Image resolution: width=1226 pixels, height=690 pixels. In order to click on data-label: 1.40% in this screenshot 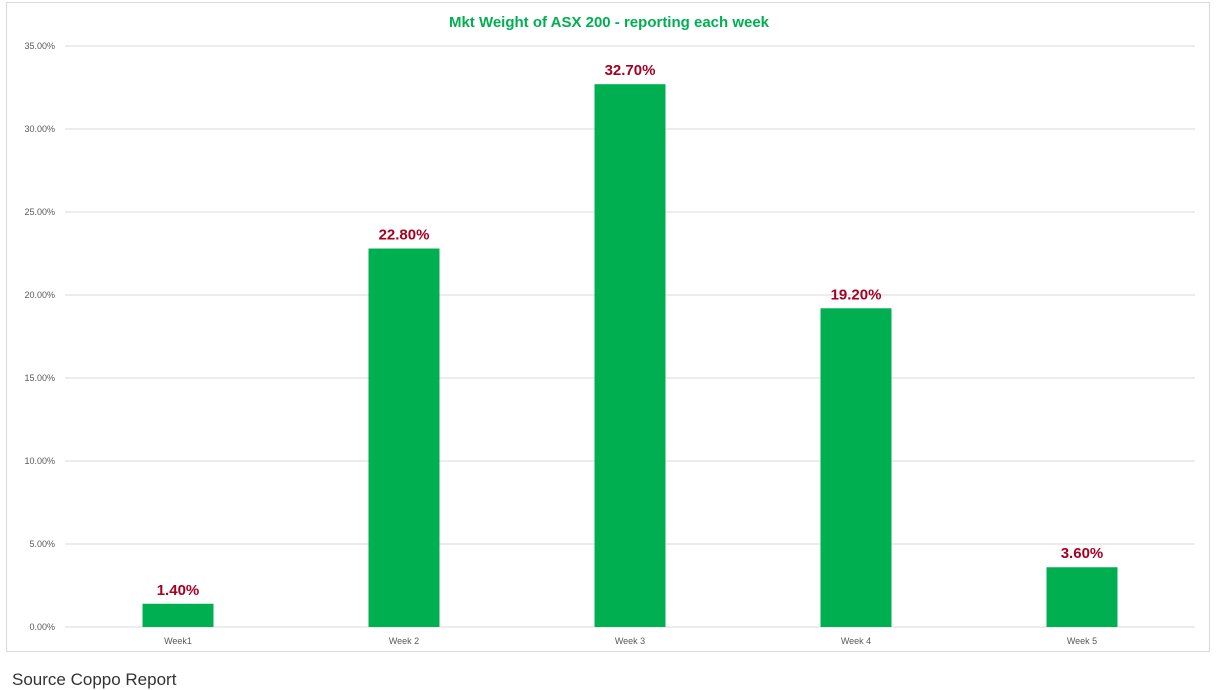, I will do `click(178, 590)`.